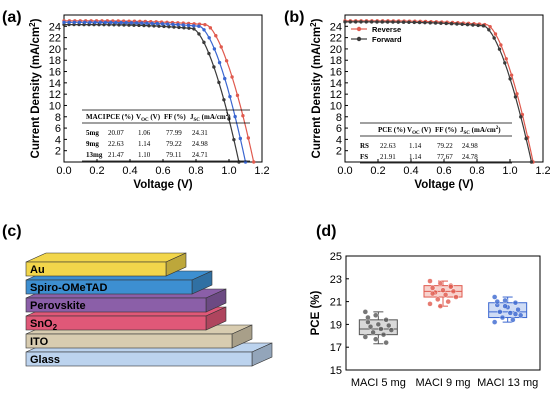  Describe the element at coordinates (445, 157) in the screenshot. I see `table-cell: 77.67` at that location.